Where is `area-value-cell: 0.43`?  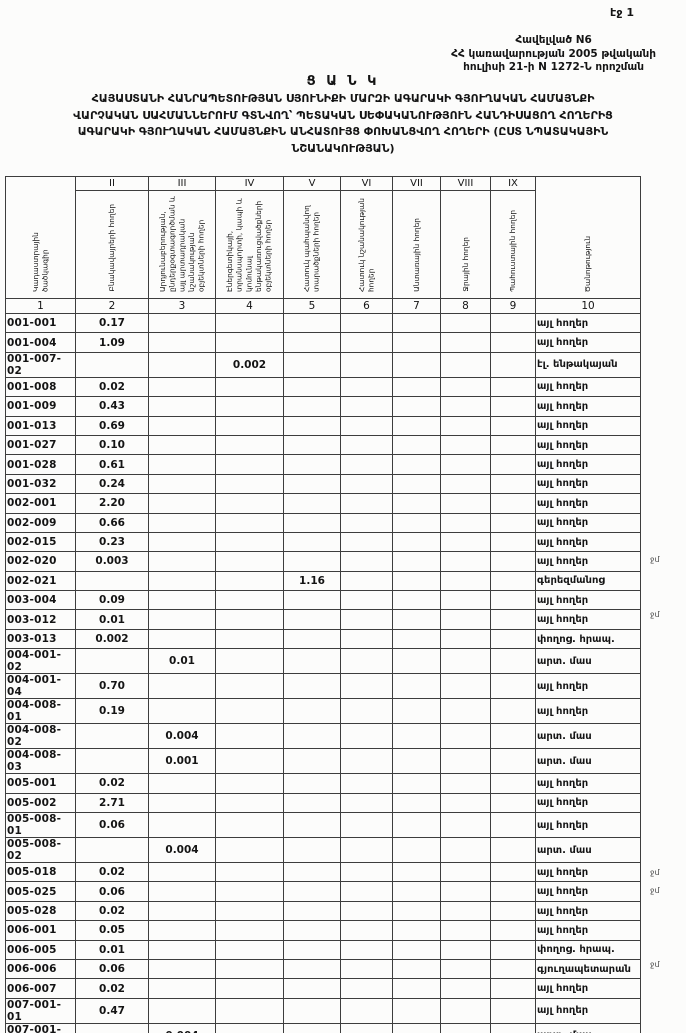 area-value-cell: 0.43 is located at coordinates (112, 406).